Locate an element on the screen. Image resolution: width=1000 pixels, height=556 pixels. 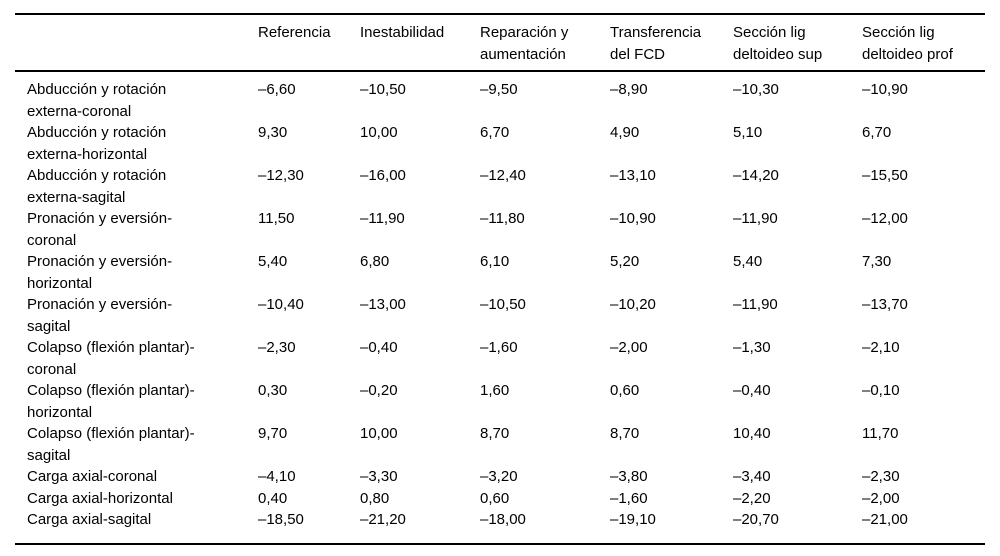
row-label: Pronación y eversión- sagital is located at coordinates (100, 315).